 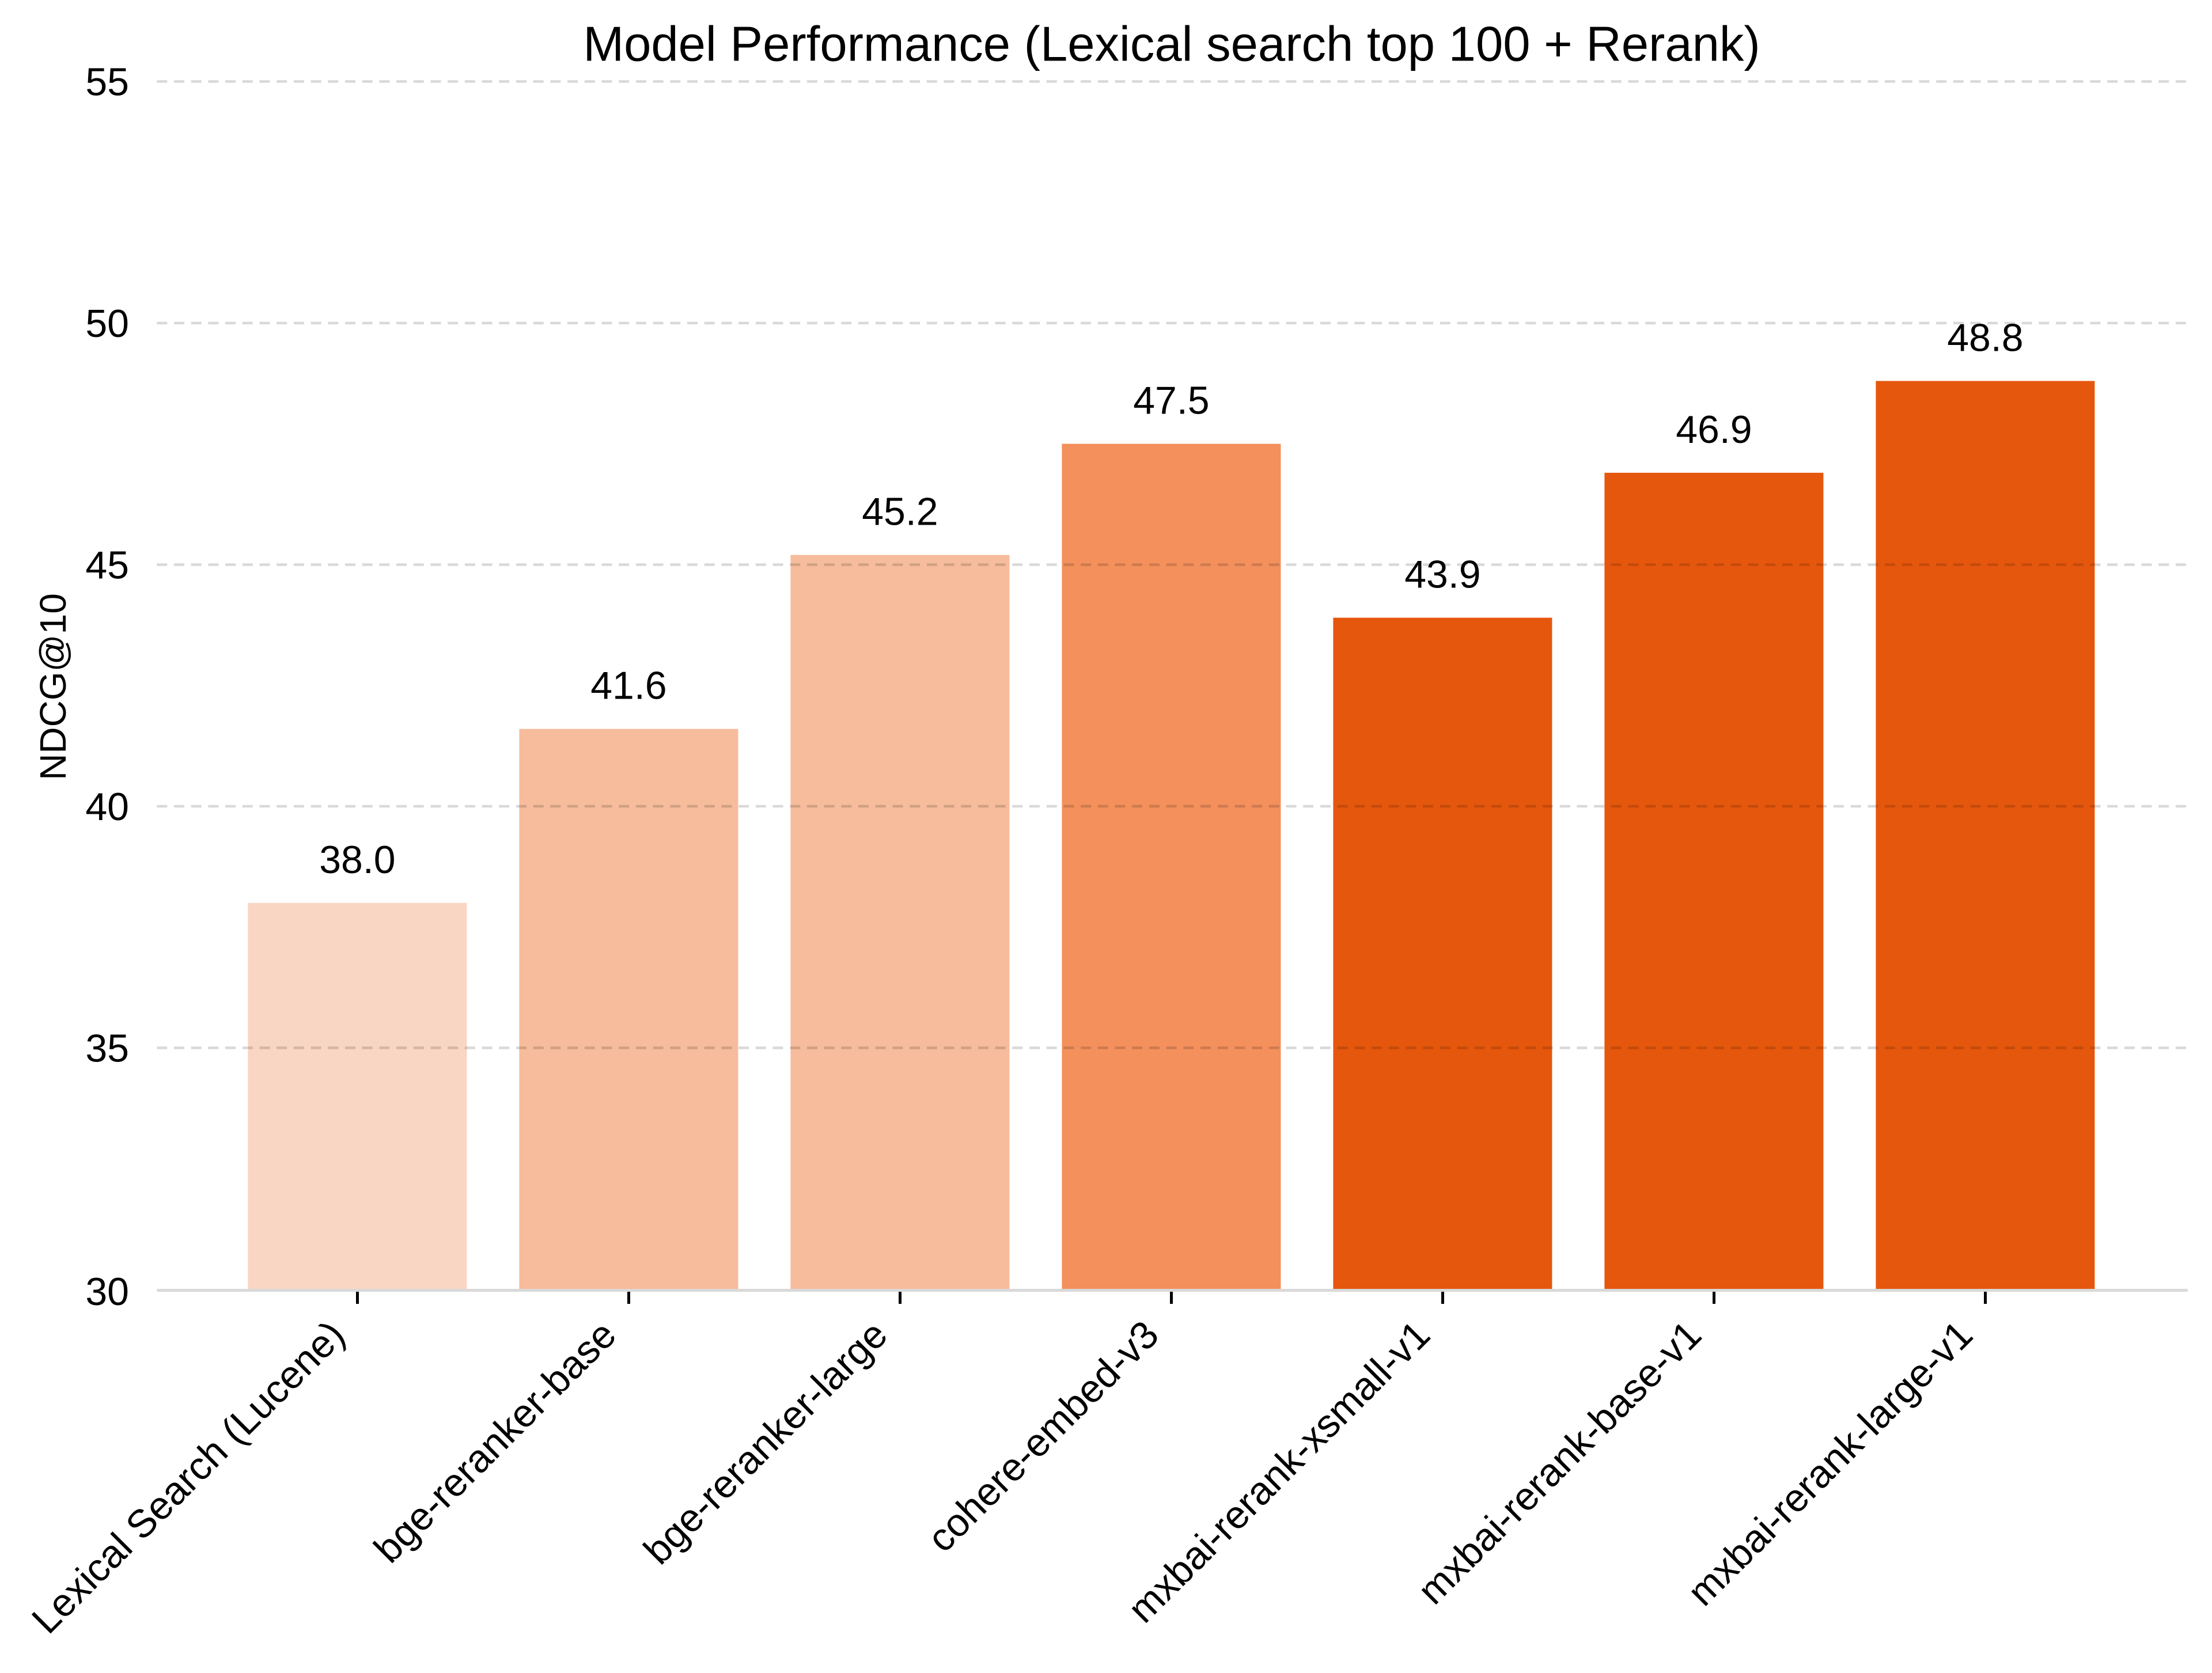 What do you see at coordinates (1714, 430) in the screenshot?
I see `svg-text: 46.9` at bounding box center [1714, 430].